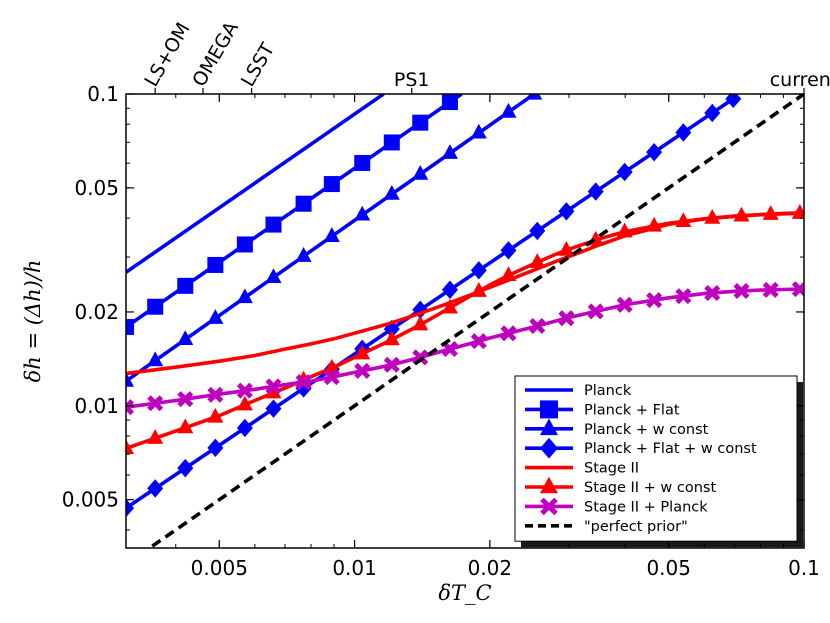 Image resolution: width=830 pixels, height=623 pixels. Describe the element at coordinates (632, 410) in the screenshot. I see `legend-label-1: Planck + Flat` at that location.